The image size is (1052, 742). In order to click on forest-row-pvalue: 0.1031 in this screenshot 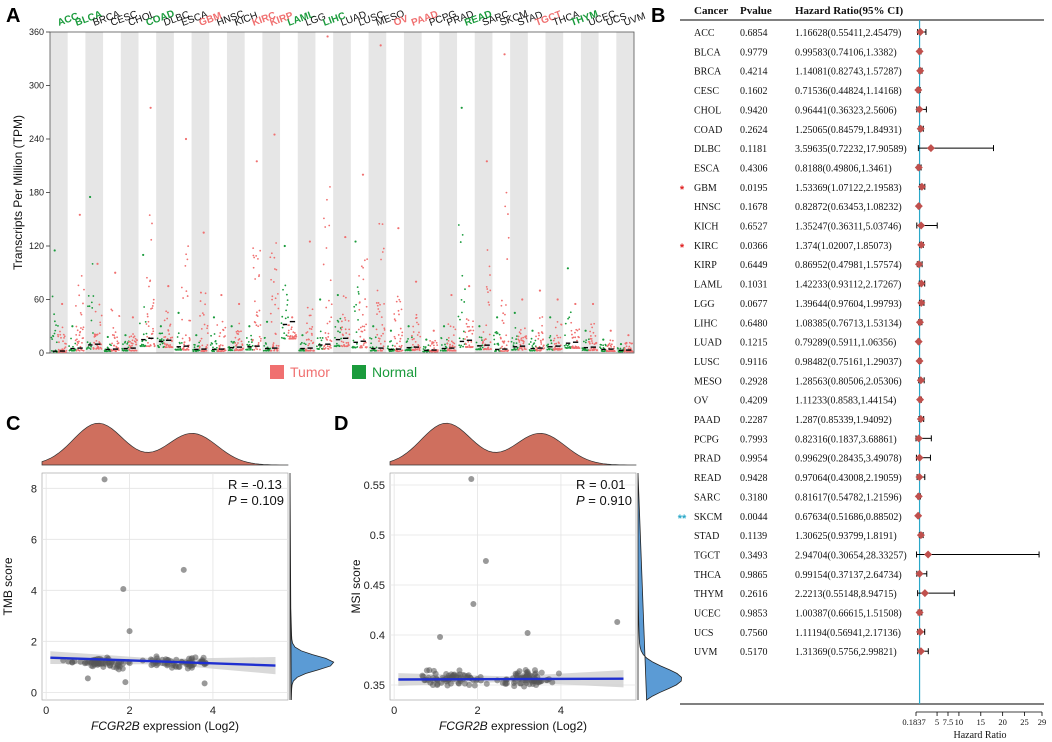, I will do `click(754, 285)`.